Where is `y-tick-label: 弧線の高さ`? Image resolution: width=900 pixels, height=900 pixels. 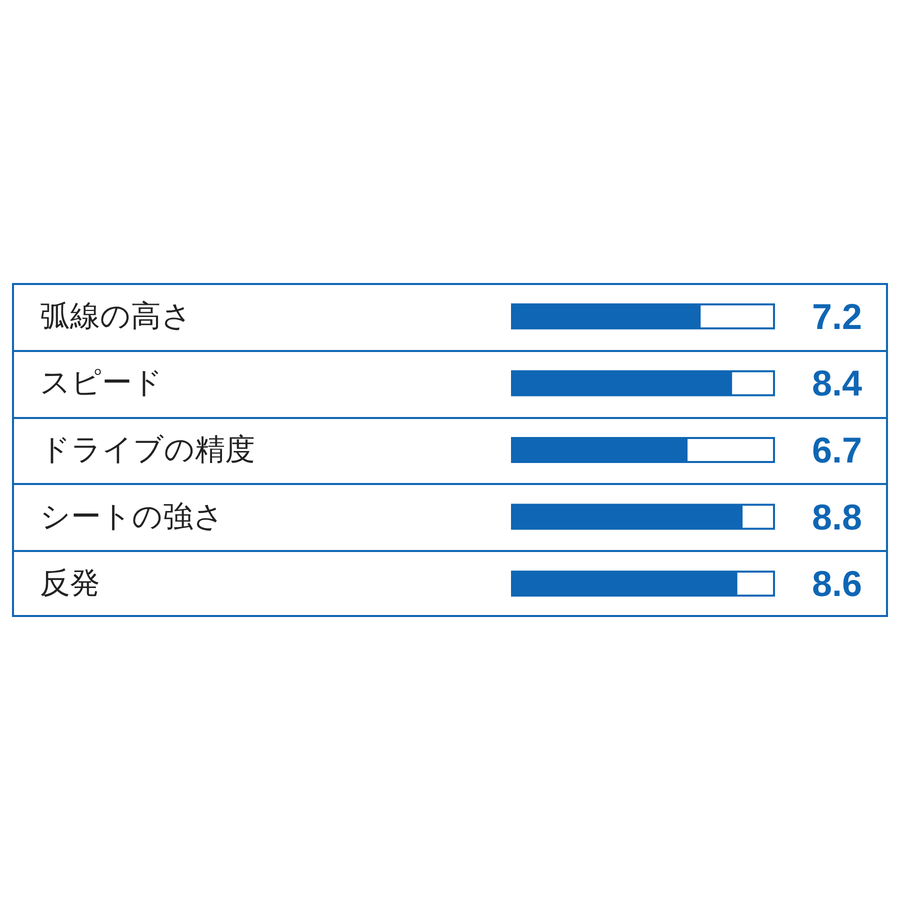 y-tick-label: 弧線の高さ is located at coordinates (116, 316).